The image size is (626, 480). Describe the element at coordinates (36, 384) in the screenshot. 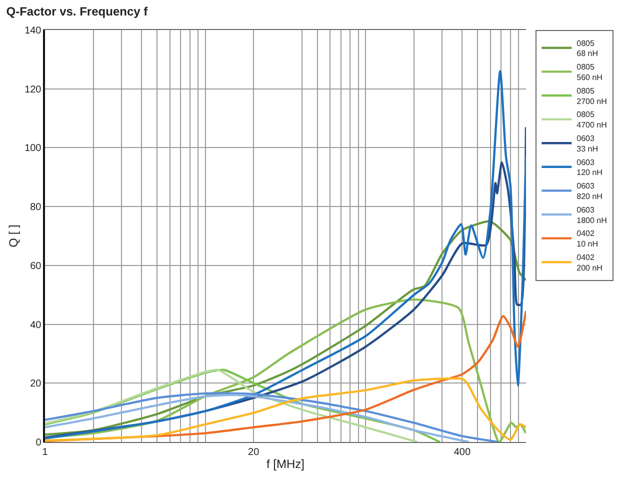

I see `y-tick-label: 20` at that location.